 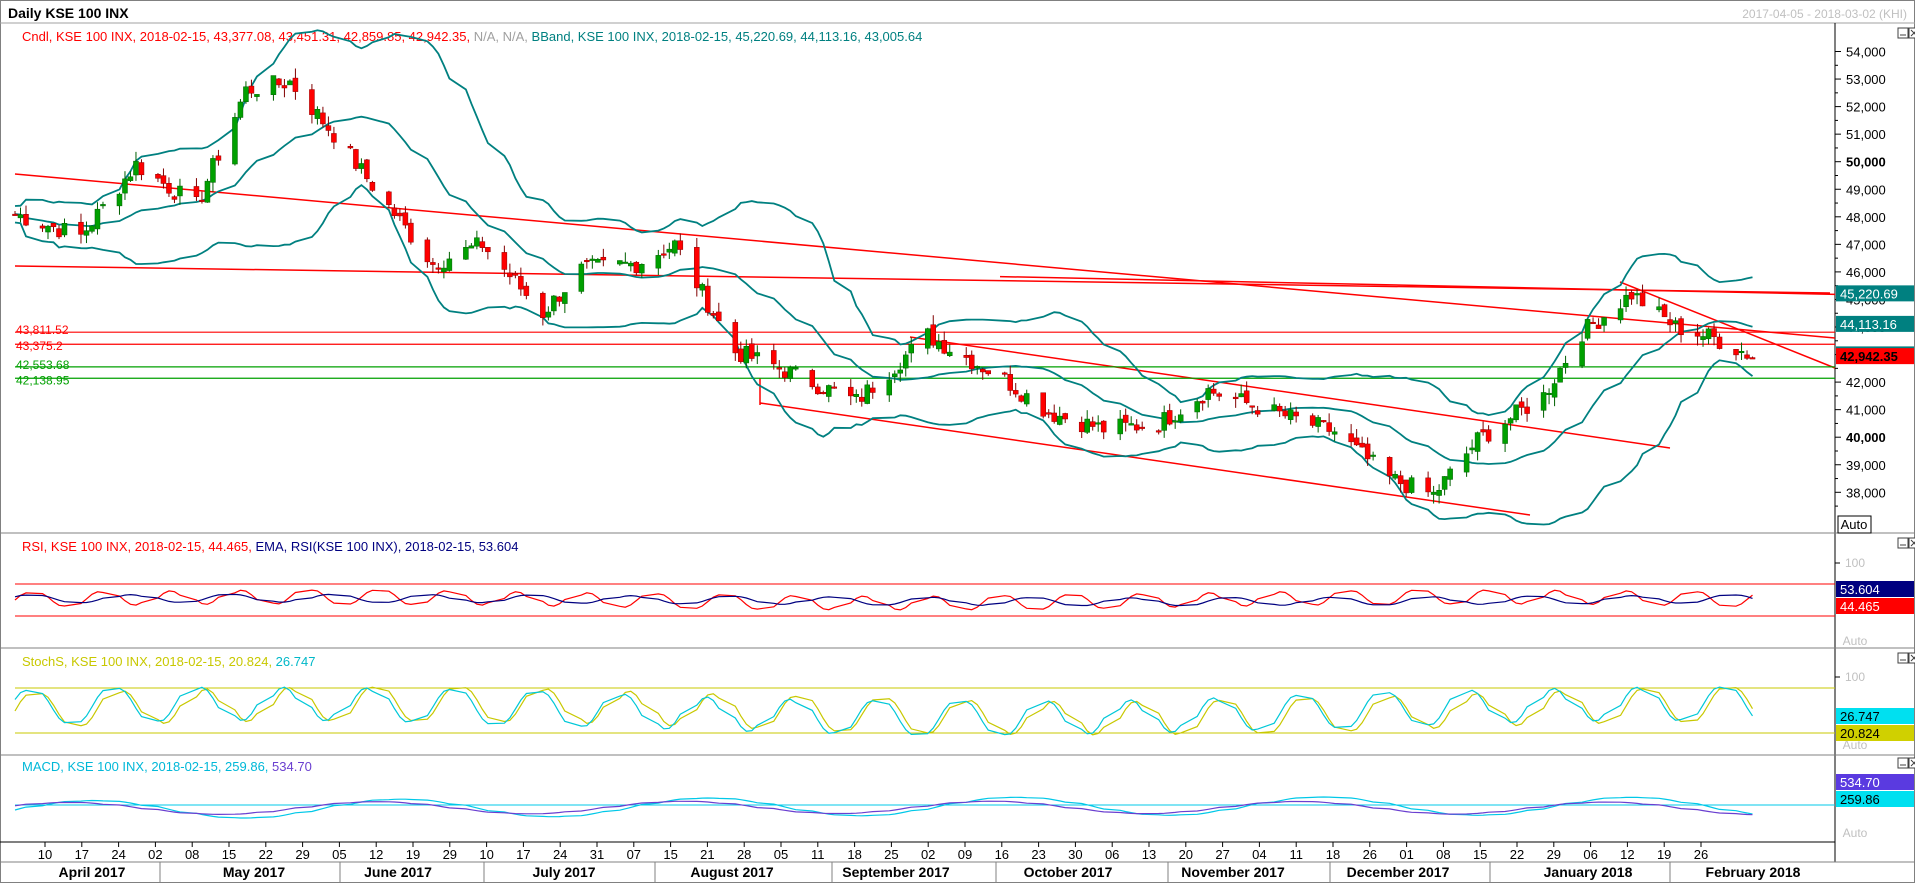 What do you see at coordinates (1855, 833) in the screenshot?
I see `macd-auto-label: Auto` at bounding box center [1855, 833].